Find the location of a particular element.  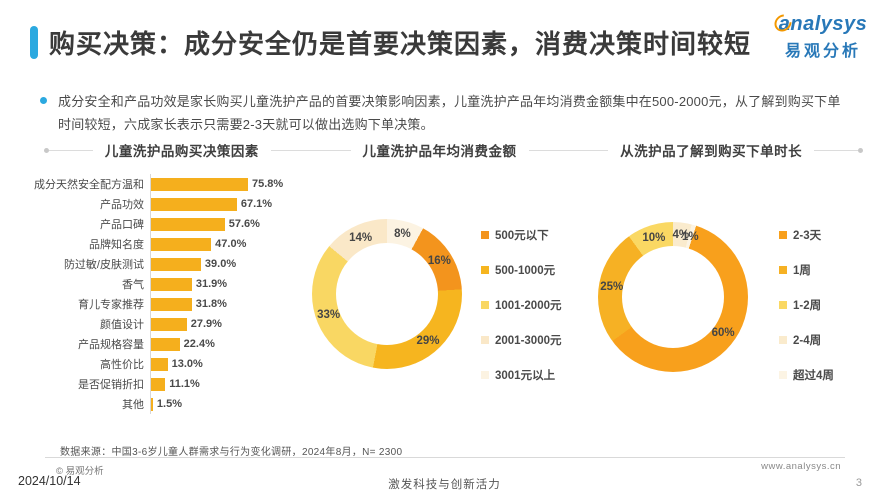

bar-row: 产品规格容量 22.4% is located at coordinates (170, 344).